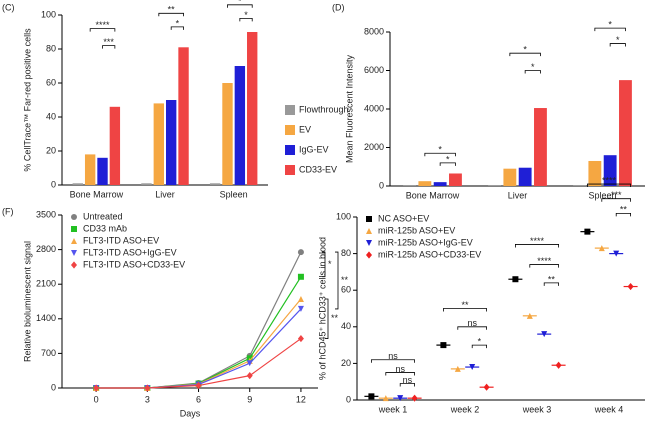 This screenshot has width=650, height=421. I want to click on y-axis-title: % of hCD45⁺ hCD33⁺ cells in blood, so click(322, 308).